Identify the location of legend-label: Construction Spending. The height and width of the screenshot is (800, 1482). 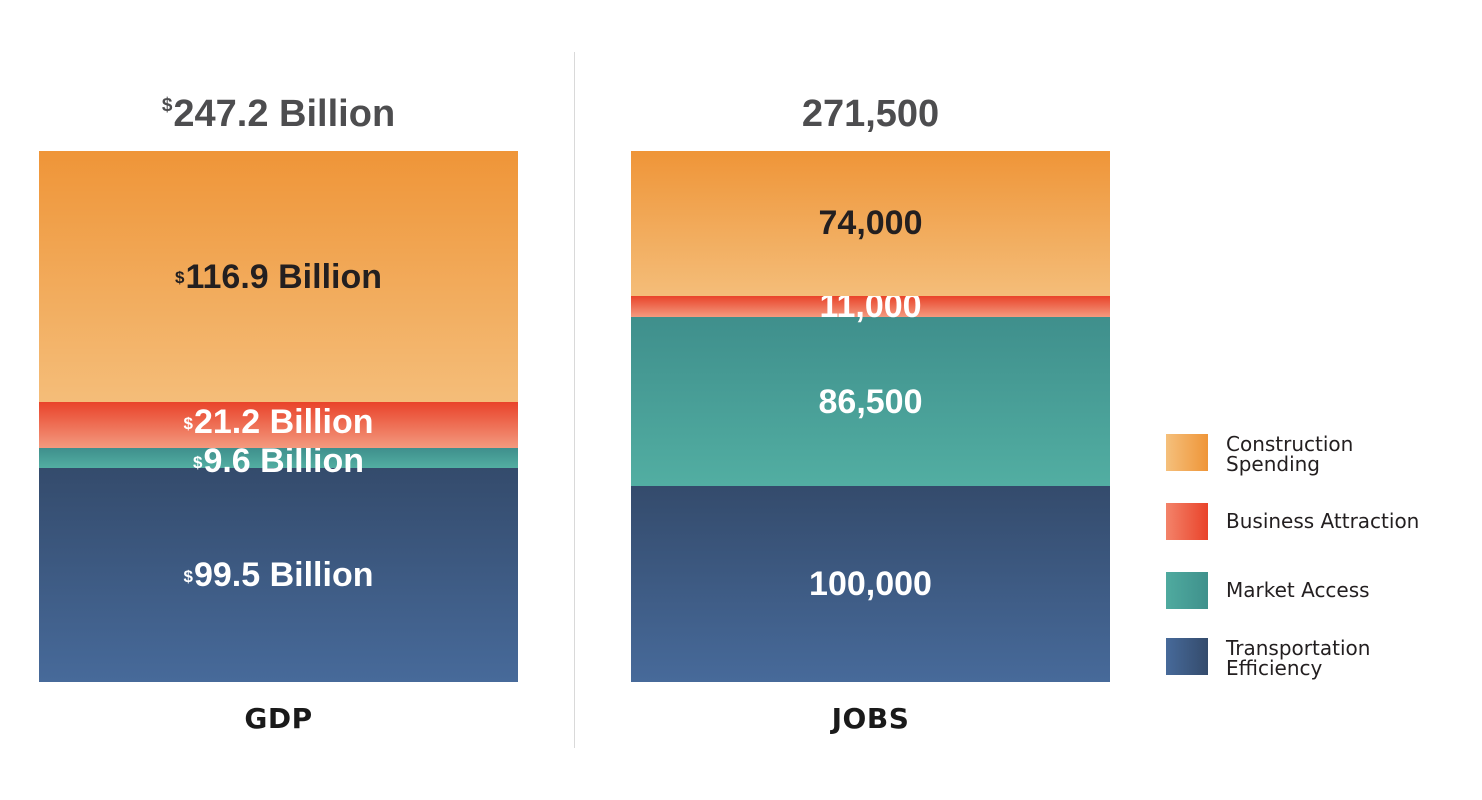
(1341, 454).